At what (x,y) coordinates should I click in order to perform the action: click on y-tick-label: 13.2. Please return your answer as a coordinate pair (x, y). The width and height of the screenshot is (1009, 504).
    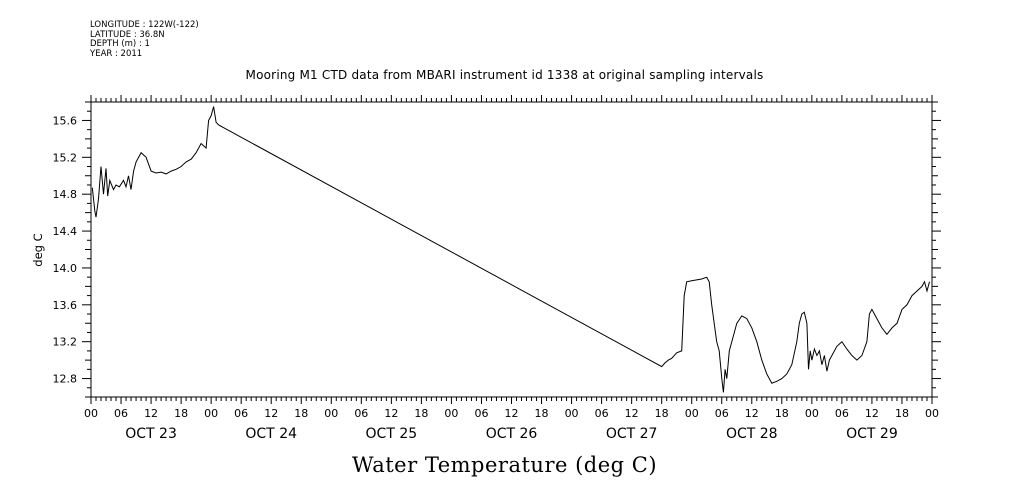
    Looking at the image, I should click on (65, 342).